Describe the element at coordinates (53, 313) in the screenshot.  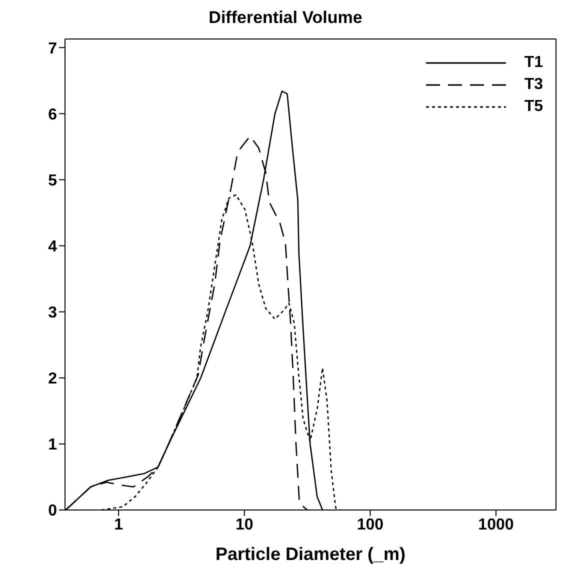
I see `y-tick-label: 3` at that location.